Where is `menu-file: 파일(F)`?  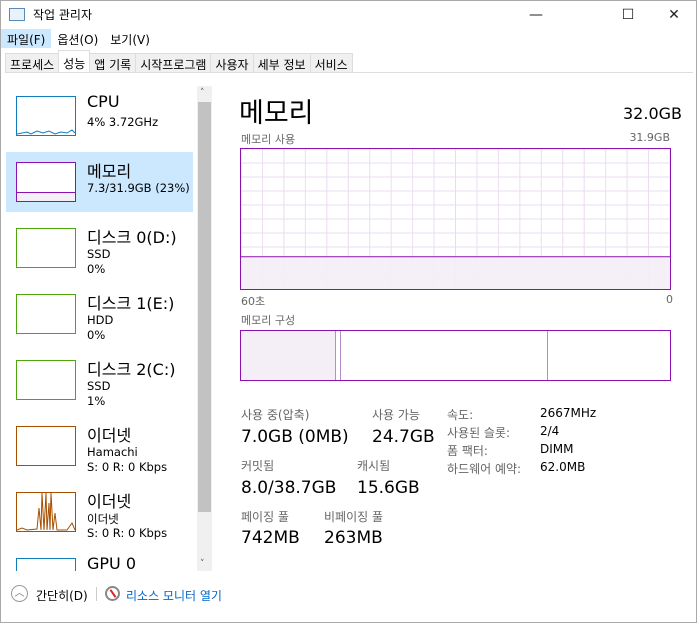
menu-file: 파일(F) is located at coordinates (26, 38).